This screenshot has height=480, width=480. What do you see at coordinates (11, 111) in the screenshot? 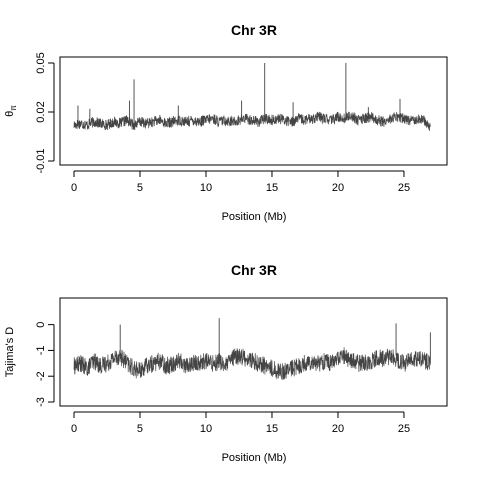
I see `y-axis-label-theta: θπ` at bounding box center [11, 111].